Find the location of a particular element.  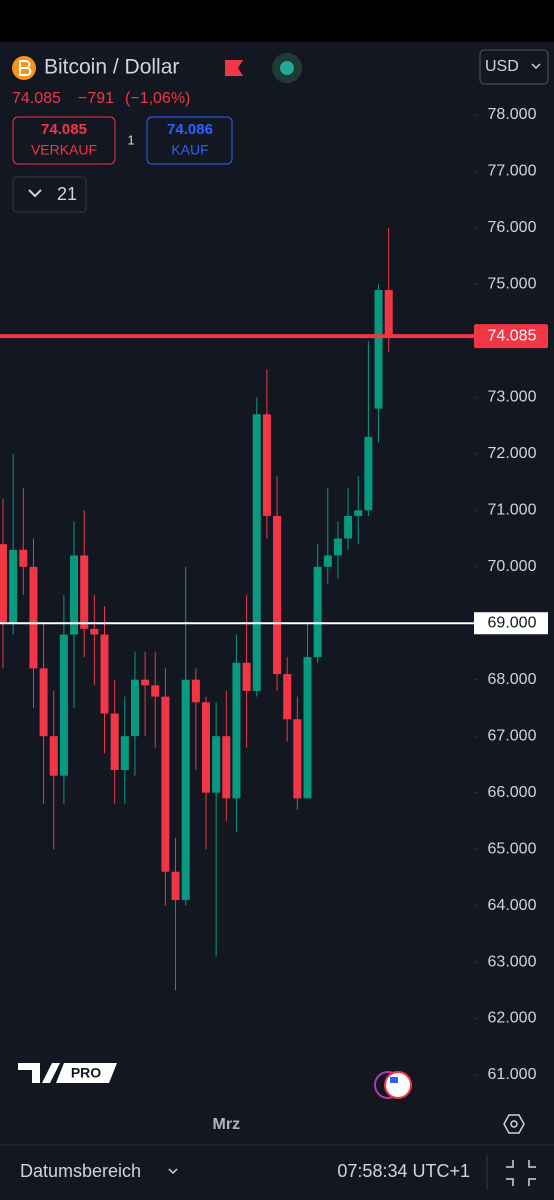

price: 74.085 is located at coordinates (36, 98).